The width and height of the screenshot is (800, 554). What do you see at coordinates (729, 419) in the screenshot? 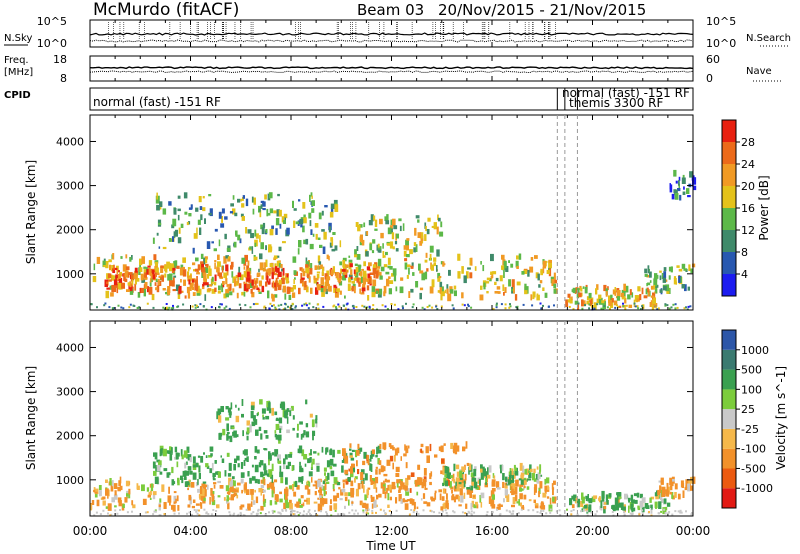
I see `velocity-colorbar-cell` at bounding box center [729, 419].